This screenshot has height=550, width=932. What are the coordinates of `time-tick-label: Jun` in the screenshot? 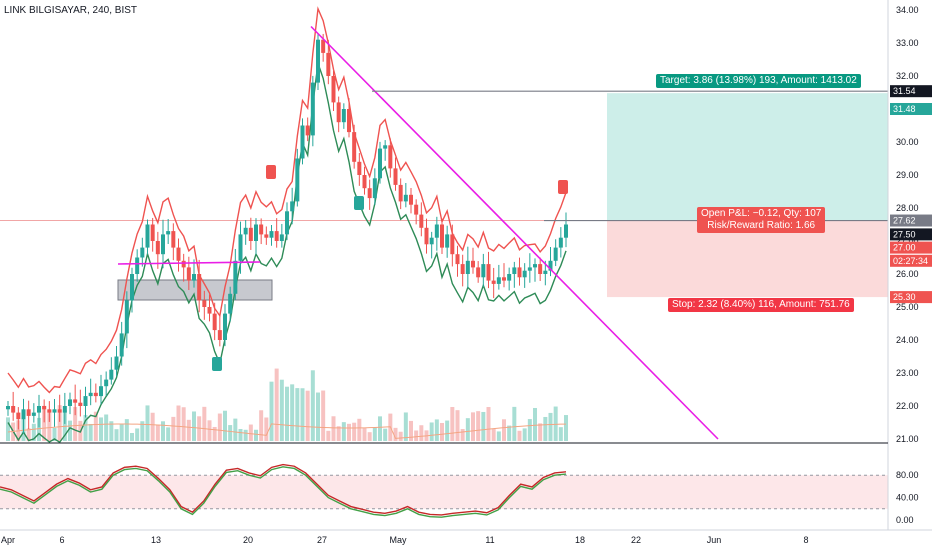 It's located at (714, 540).